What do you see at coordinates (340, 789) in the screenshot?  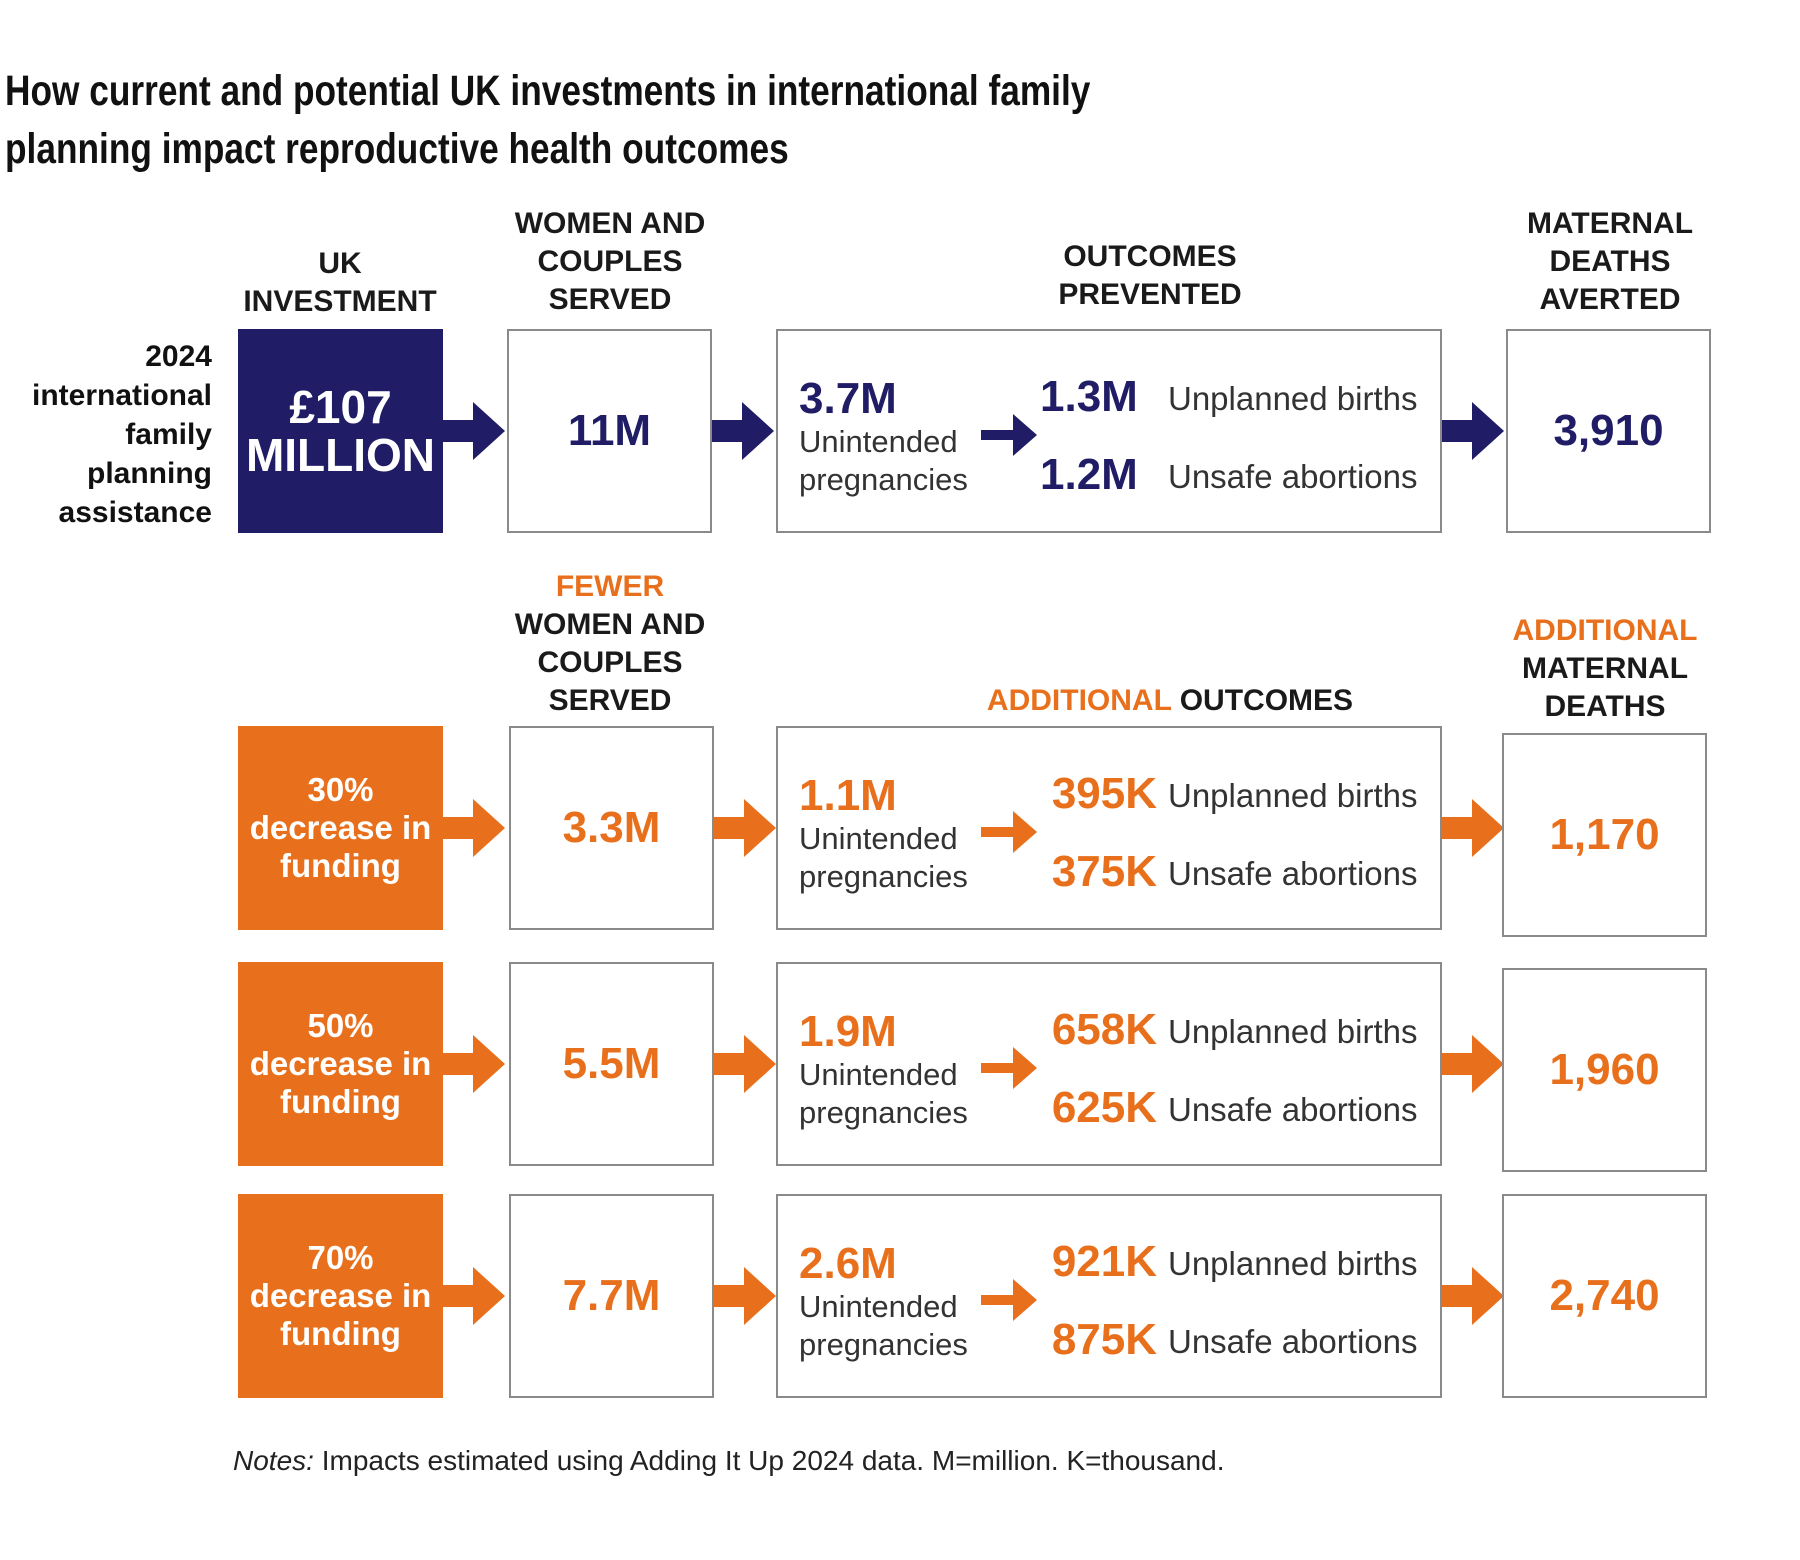 I see `decrease-percent: 30%` at bounding box center [340, 789].